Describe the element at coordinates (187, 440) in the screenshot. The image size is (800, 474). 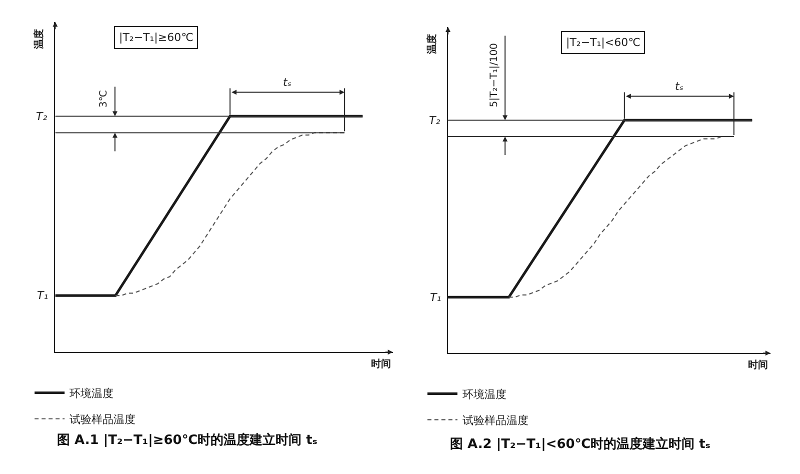
I see `text: 图 A.1 |T₂−T₁|≥60℃时的温度建立时间 tₛ` at that location.